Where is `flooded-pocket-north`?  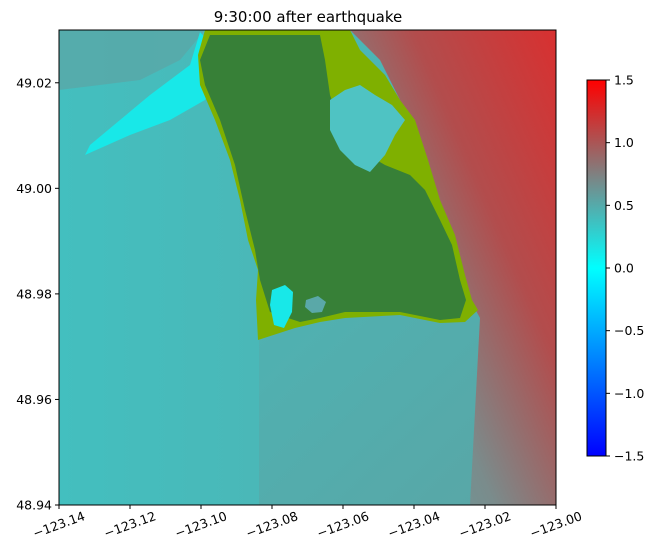 flooded-pocket-north is located at coordinates (367, 128).